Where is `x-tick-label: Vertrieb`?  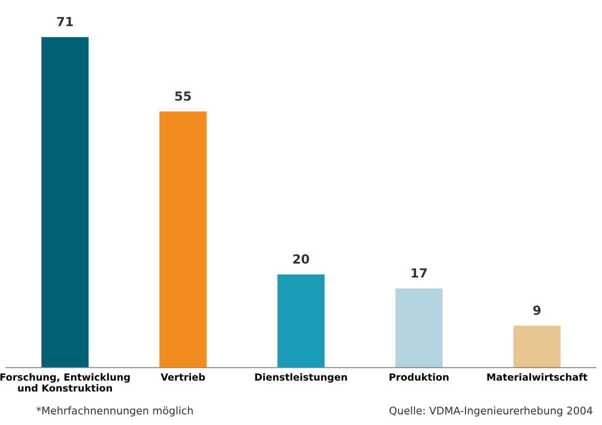
x-tick-label: Vertrieb is located at coordinates (182, 377).